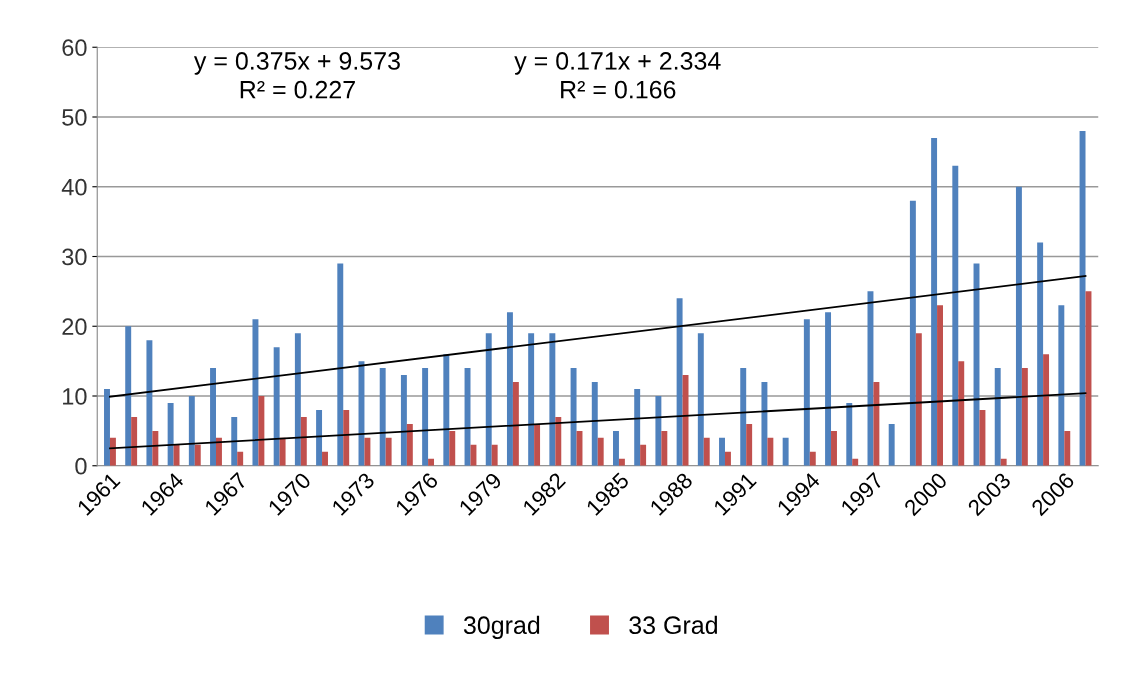 The image size is (1144, 675). What do you see at coordinates (673, 625) in the screenshot?
I see `legend-label: 33 Grad` at bounding box center [673, 625].